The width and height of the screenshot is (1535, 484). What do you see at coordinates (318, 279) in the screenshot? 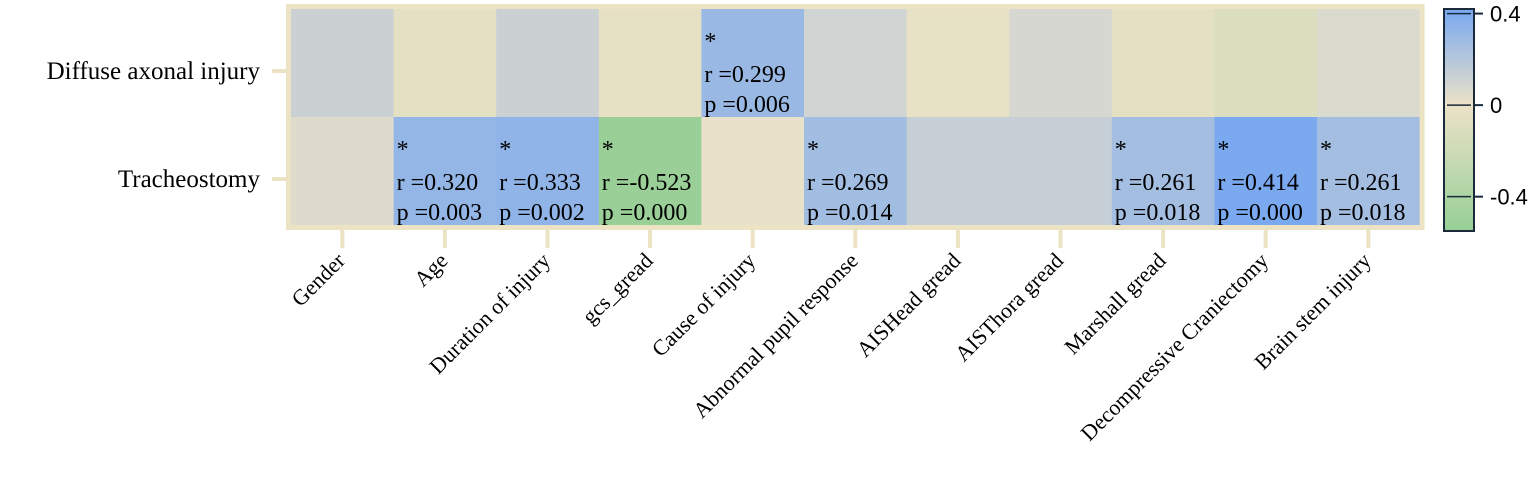
I see `column-label: Gender` at bounding box center [318, 279].